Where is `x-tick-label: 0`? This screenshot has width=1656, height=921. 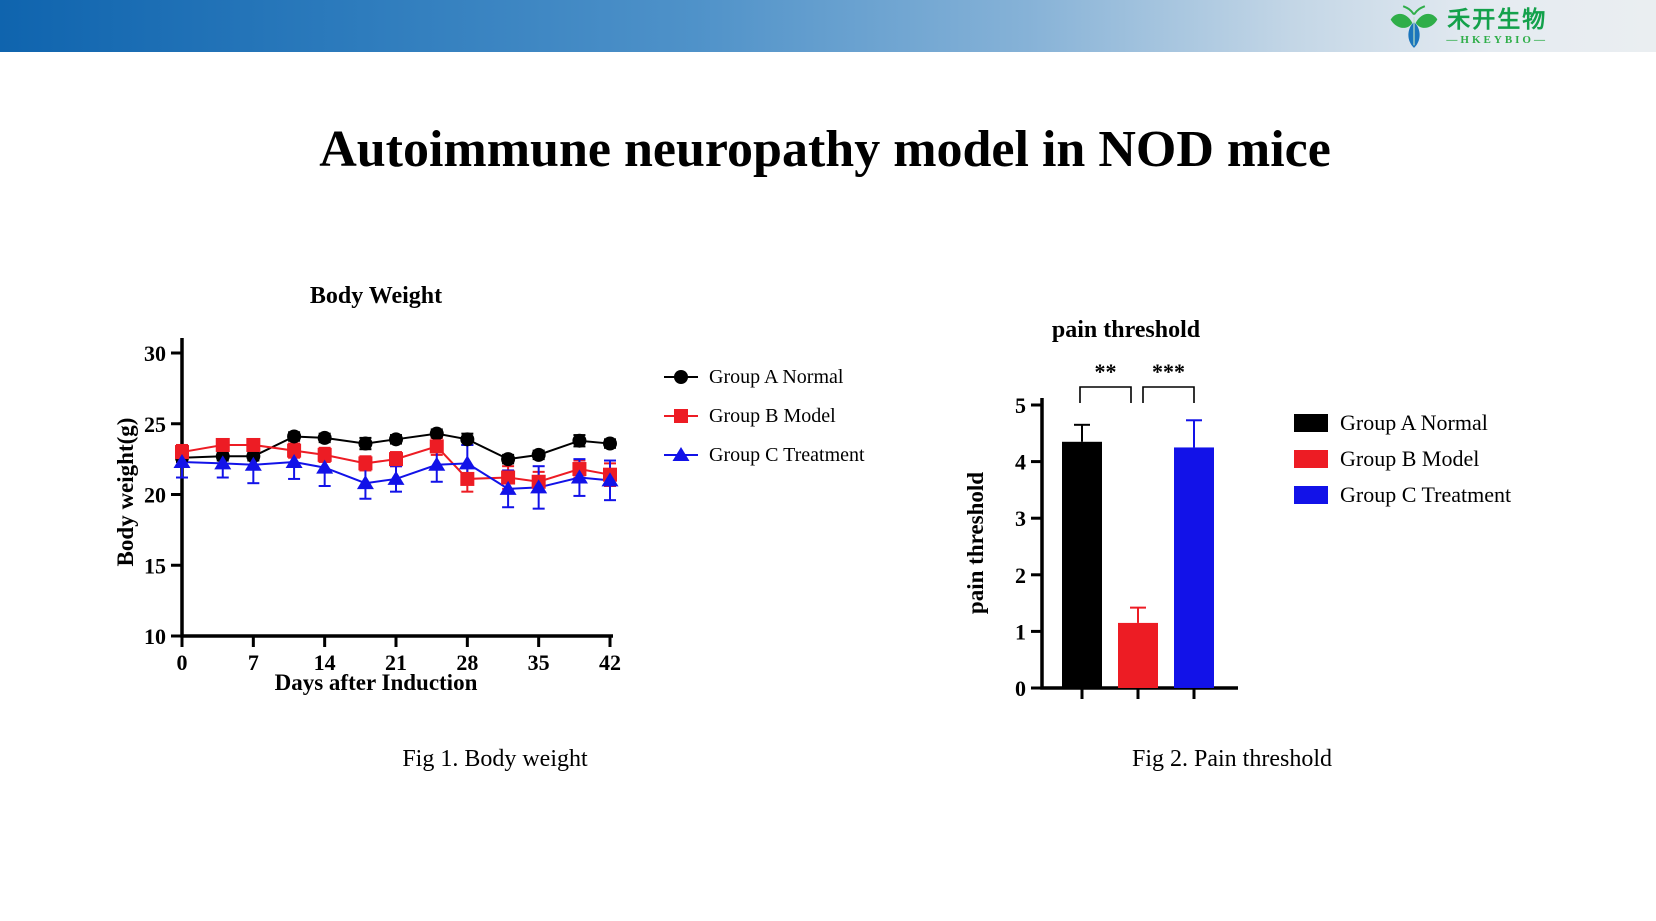
x-tick-label: 0 is located at coordinates (182, 662).